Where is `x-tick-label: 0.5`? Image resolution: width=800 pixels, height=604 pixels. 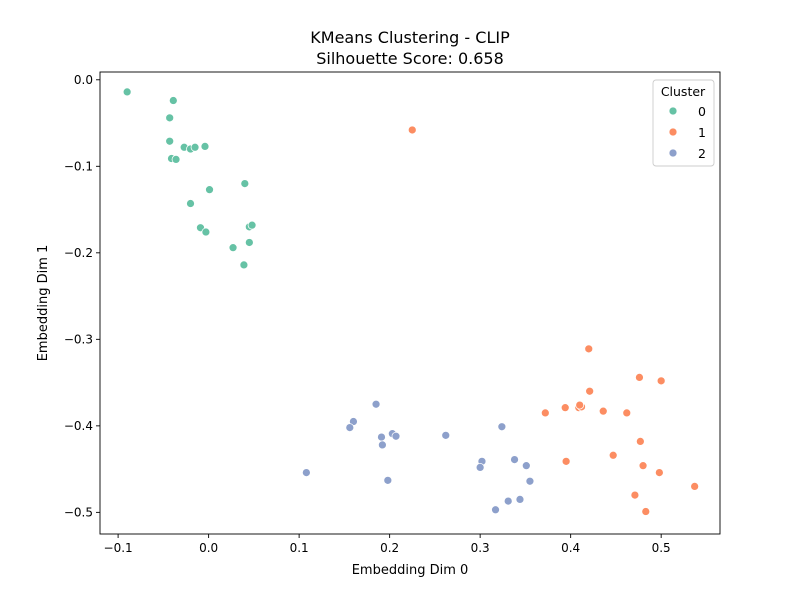 x-tick-label: 0.5 is located at coordinates (661, 548).